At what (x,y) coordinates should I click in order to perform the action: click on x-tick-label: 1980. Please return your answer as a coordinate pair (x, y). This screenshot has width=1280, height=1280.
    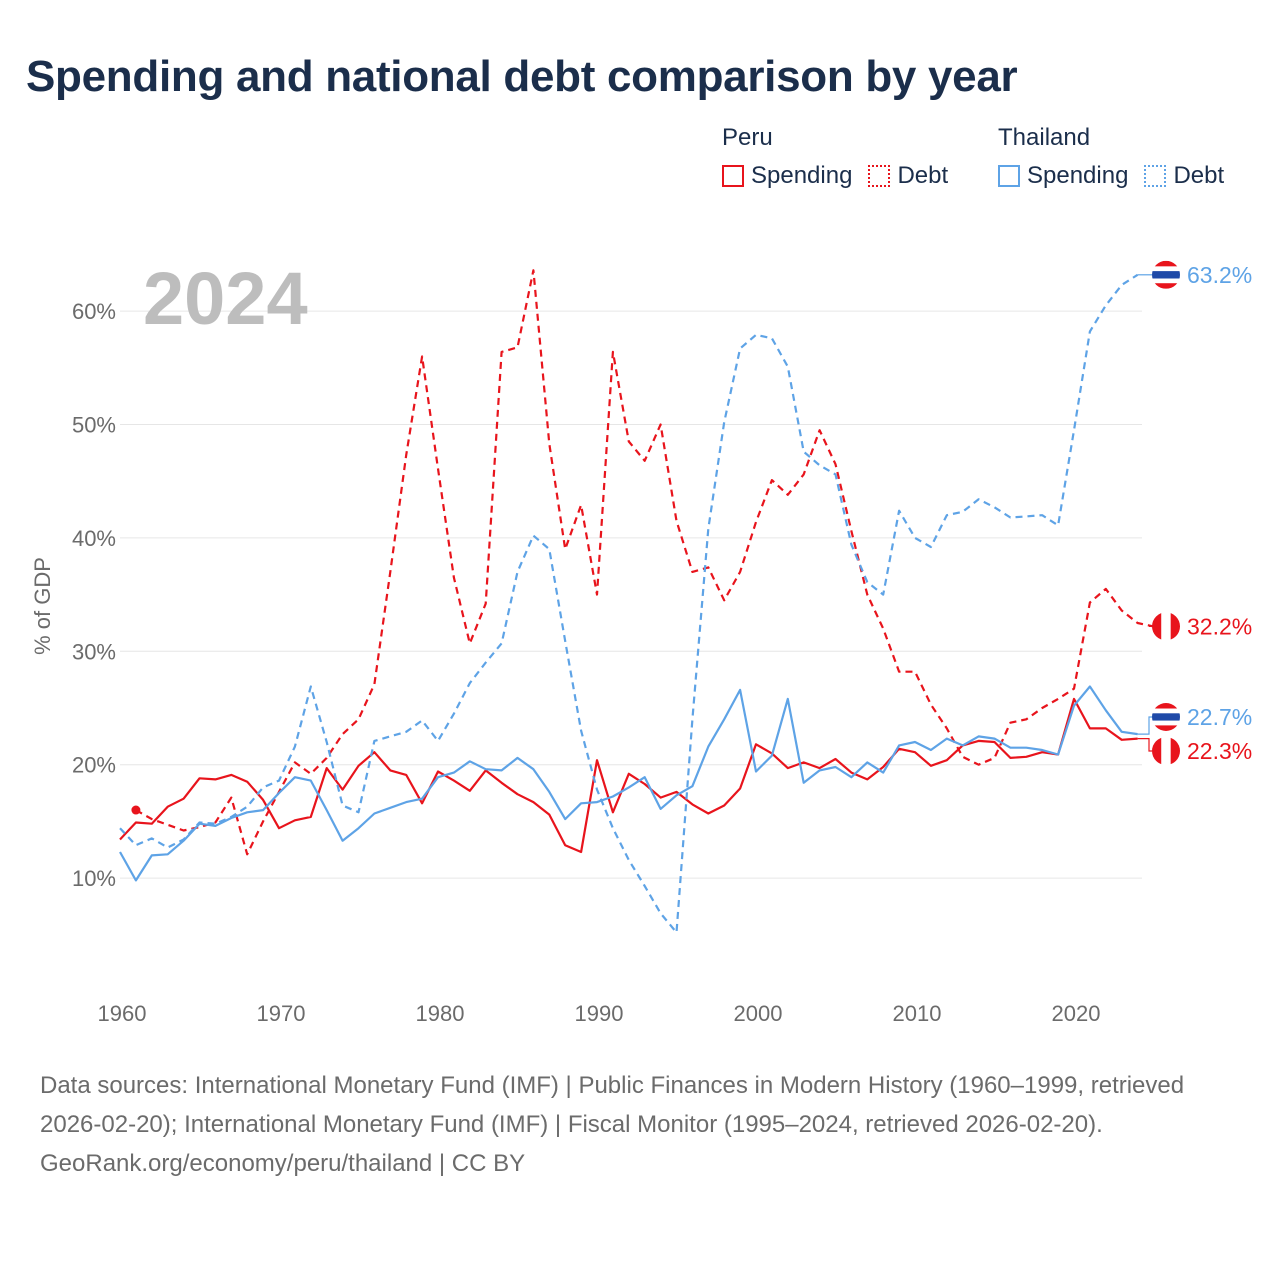
    Looking at the image, I should click on (440, 1013).